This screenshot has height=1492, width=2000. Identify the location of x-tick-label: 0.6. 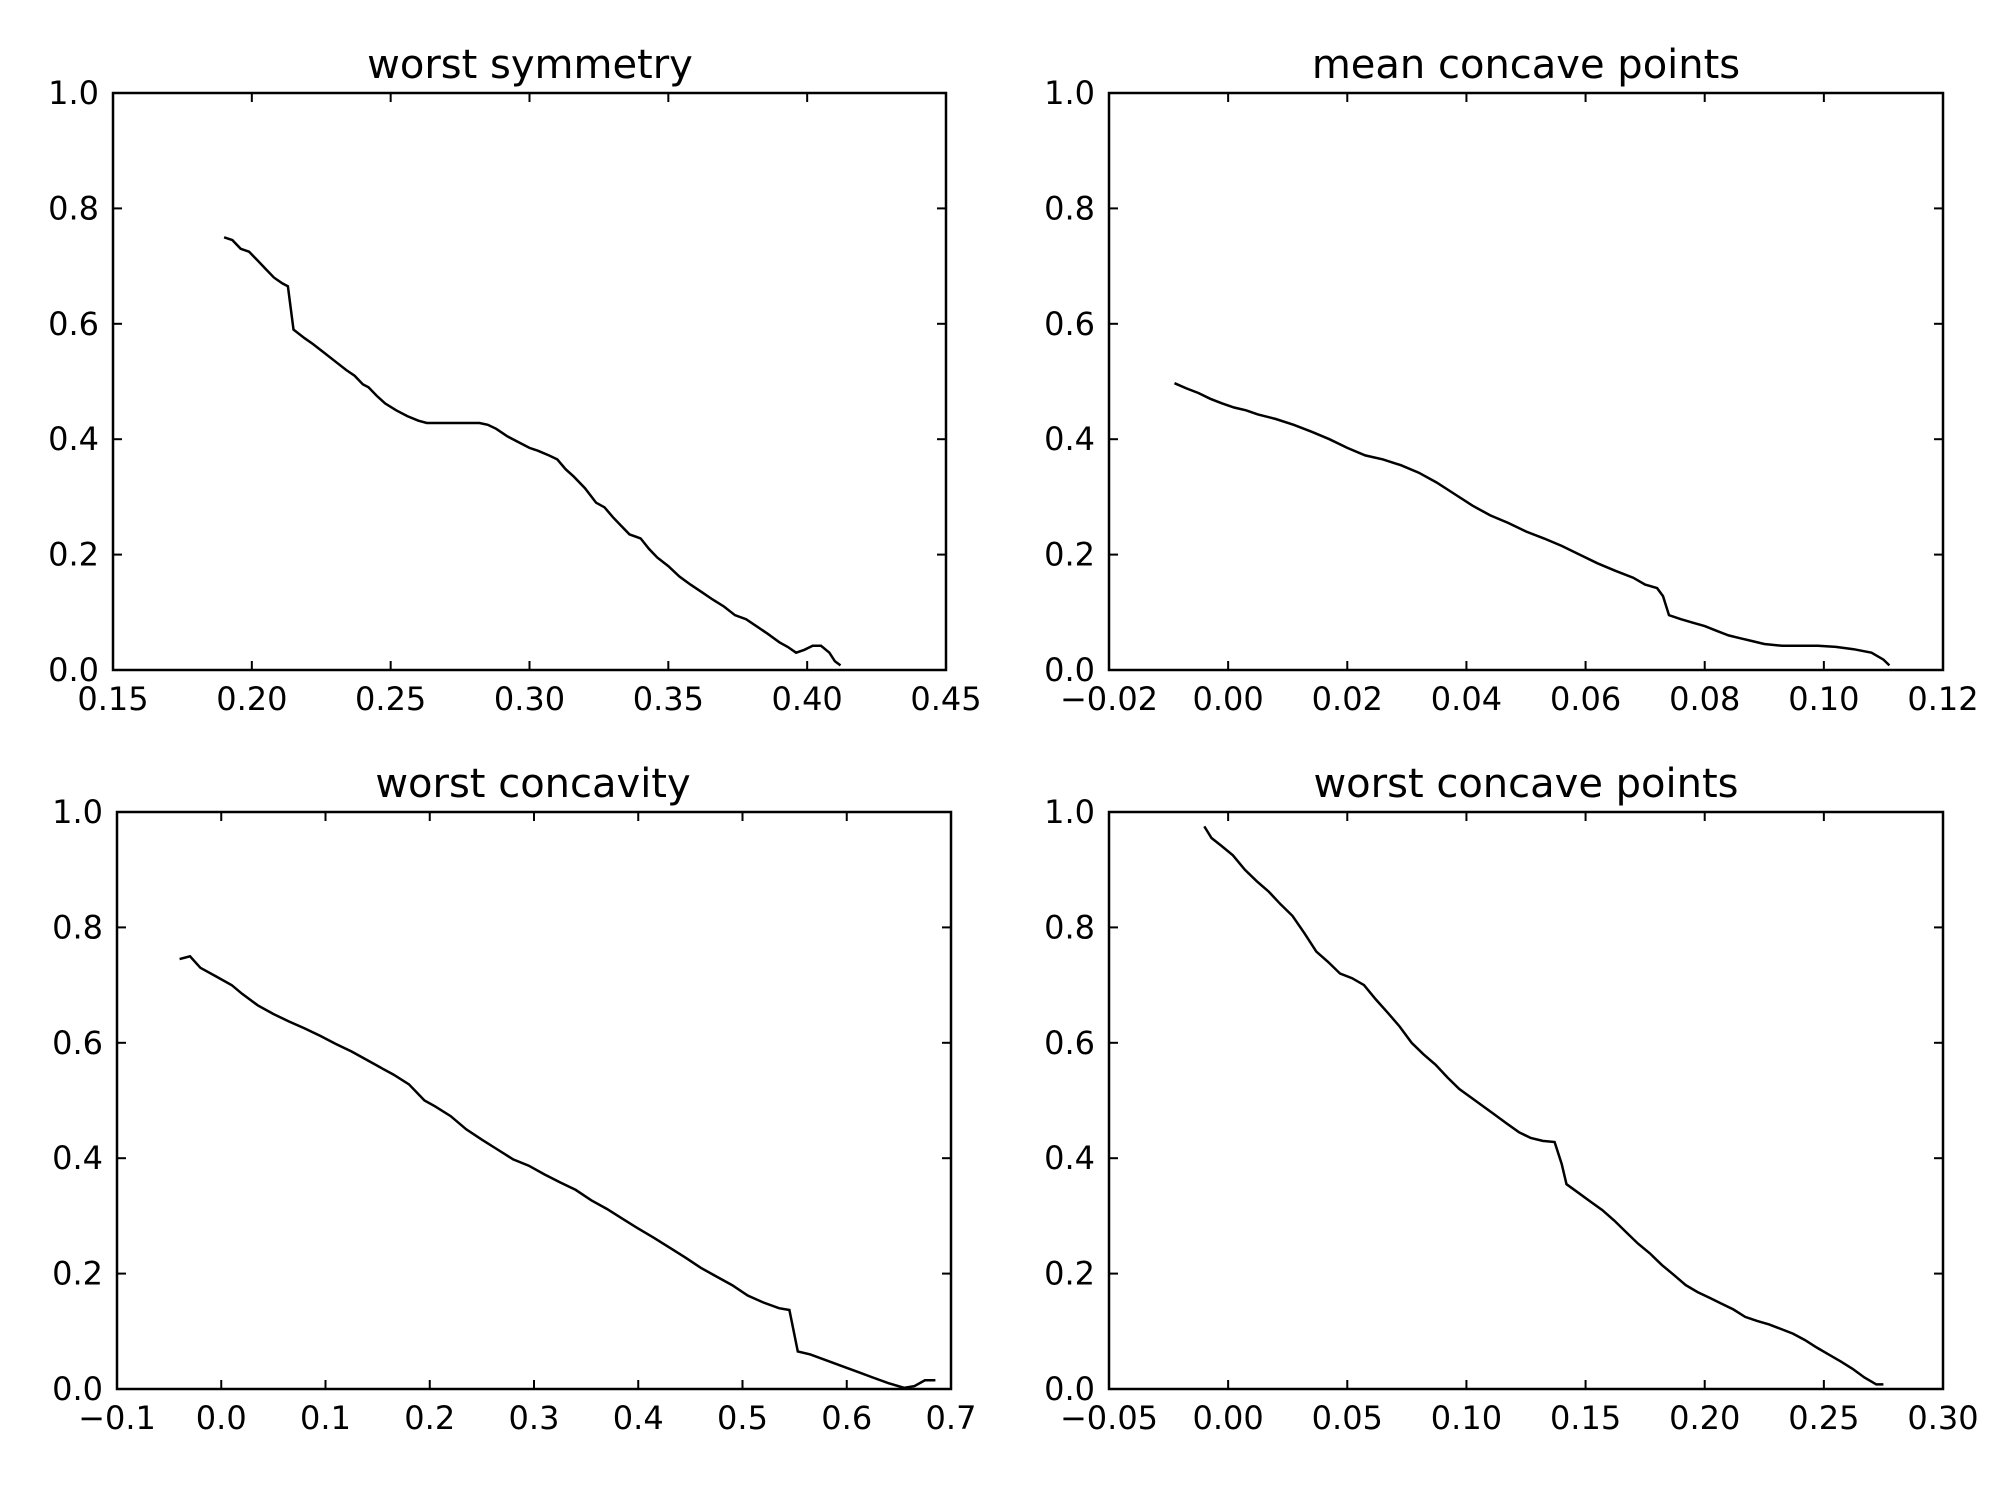
(846, 1418).